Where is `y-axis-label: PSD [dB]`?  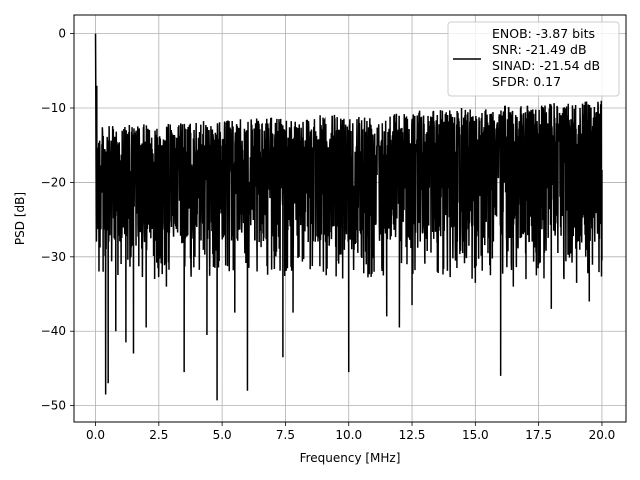
y-axis-label: PSD [dB] is located at coordinates (20, 218).